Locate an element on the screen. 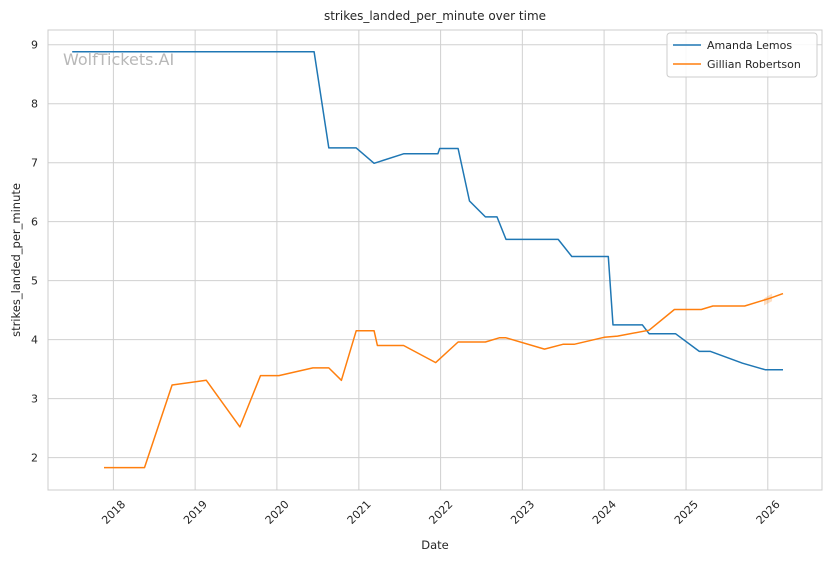 This screenshot has width=832, height=561. y-axis-title: strikes_landed_per_minute is located at coordinates (16, 260).